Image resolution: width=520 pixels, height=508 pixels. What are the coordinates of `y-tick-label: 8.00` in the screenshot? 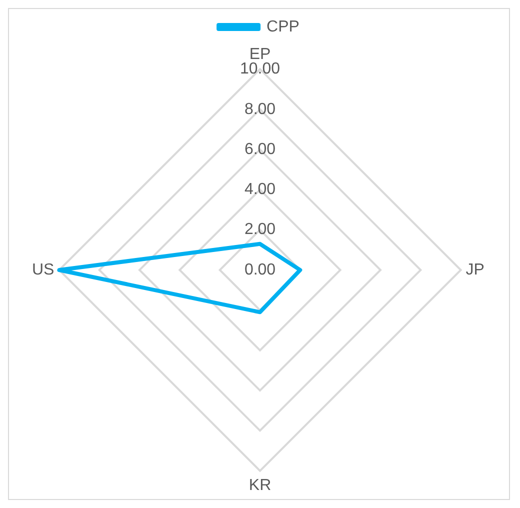 It's located at (260, 109).